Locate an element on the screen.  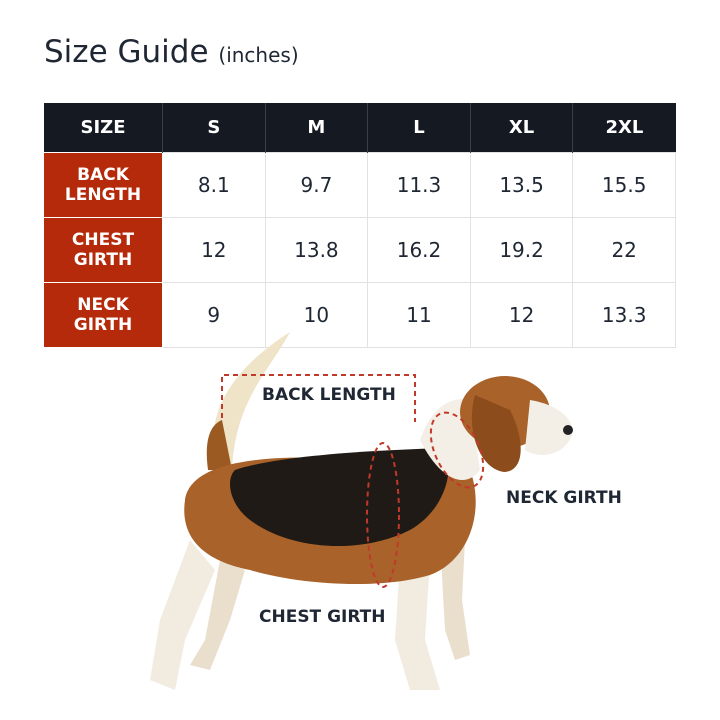
size-header: 2XL is located at coordinates (624, 128).